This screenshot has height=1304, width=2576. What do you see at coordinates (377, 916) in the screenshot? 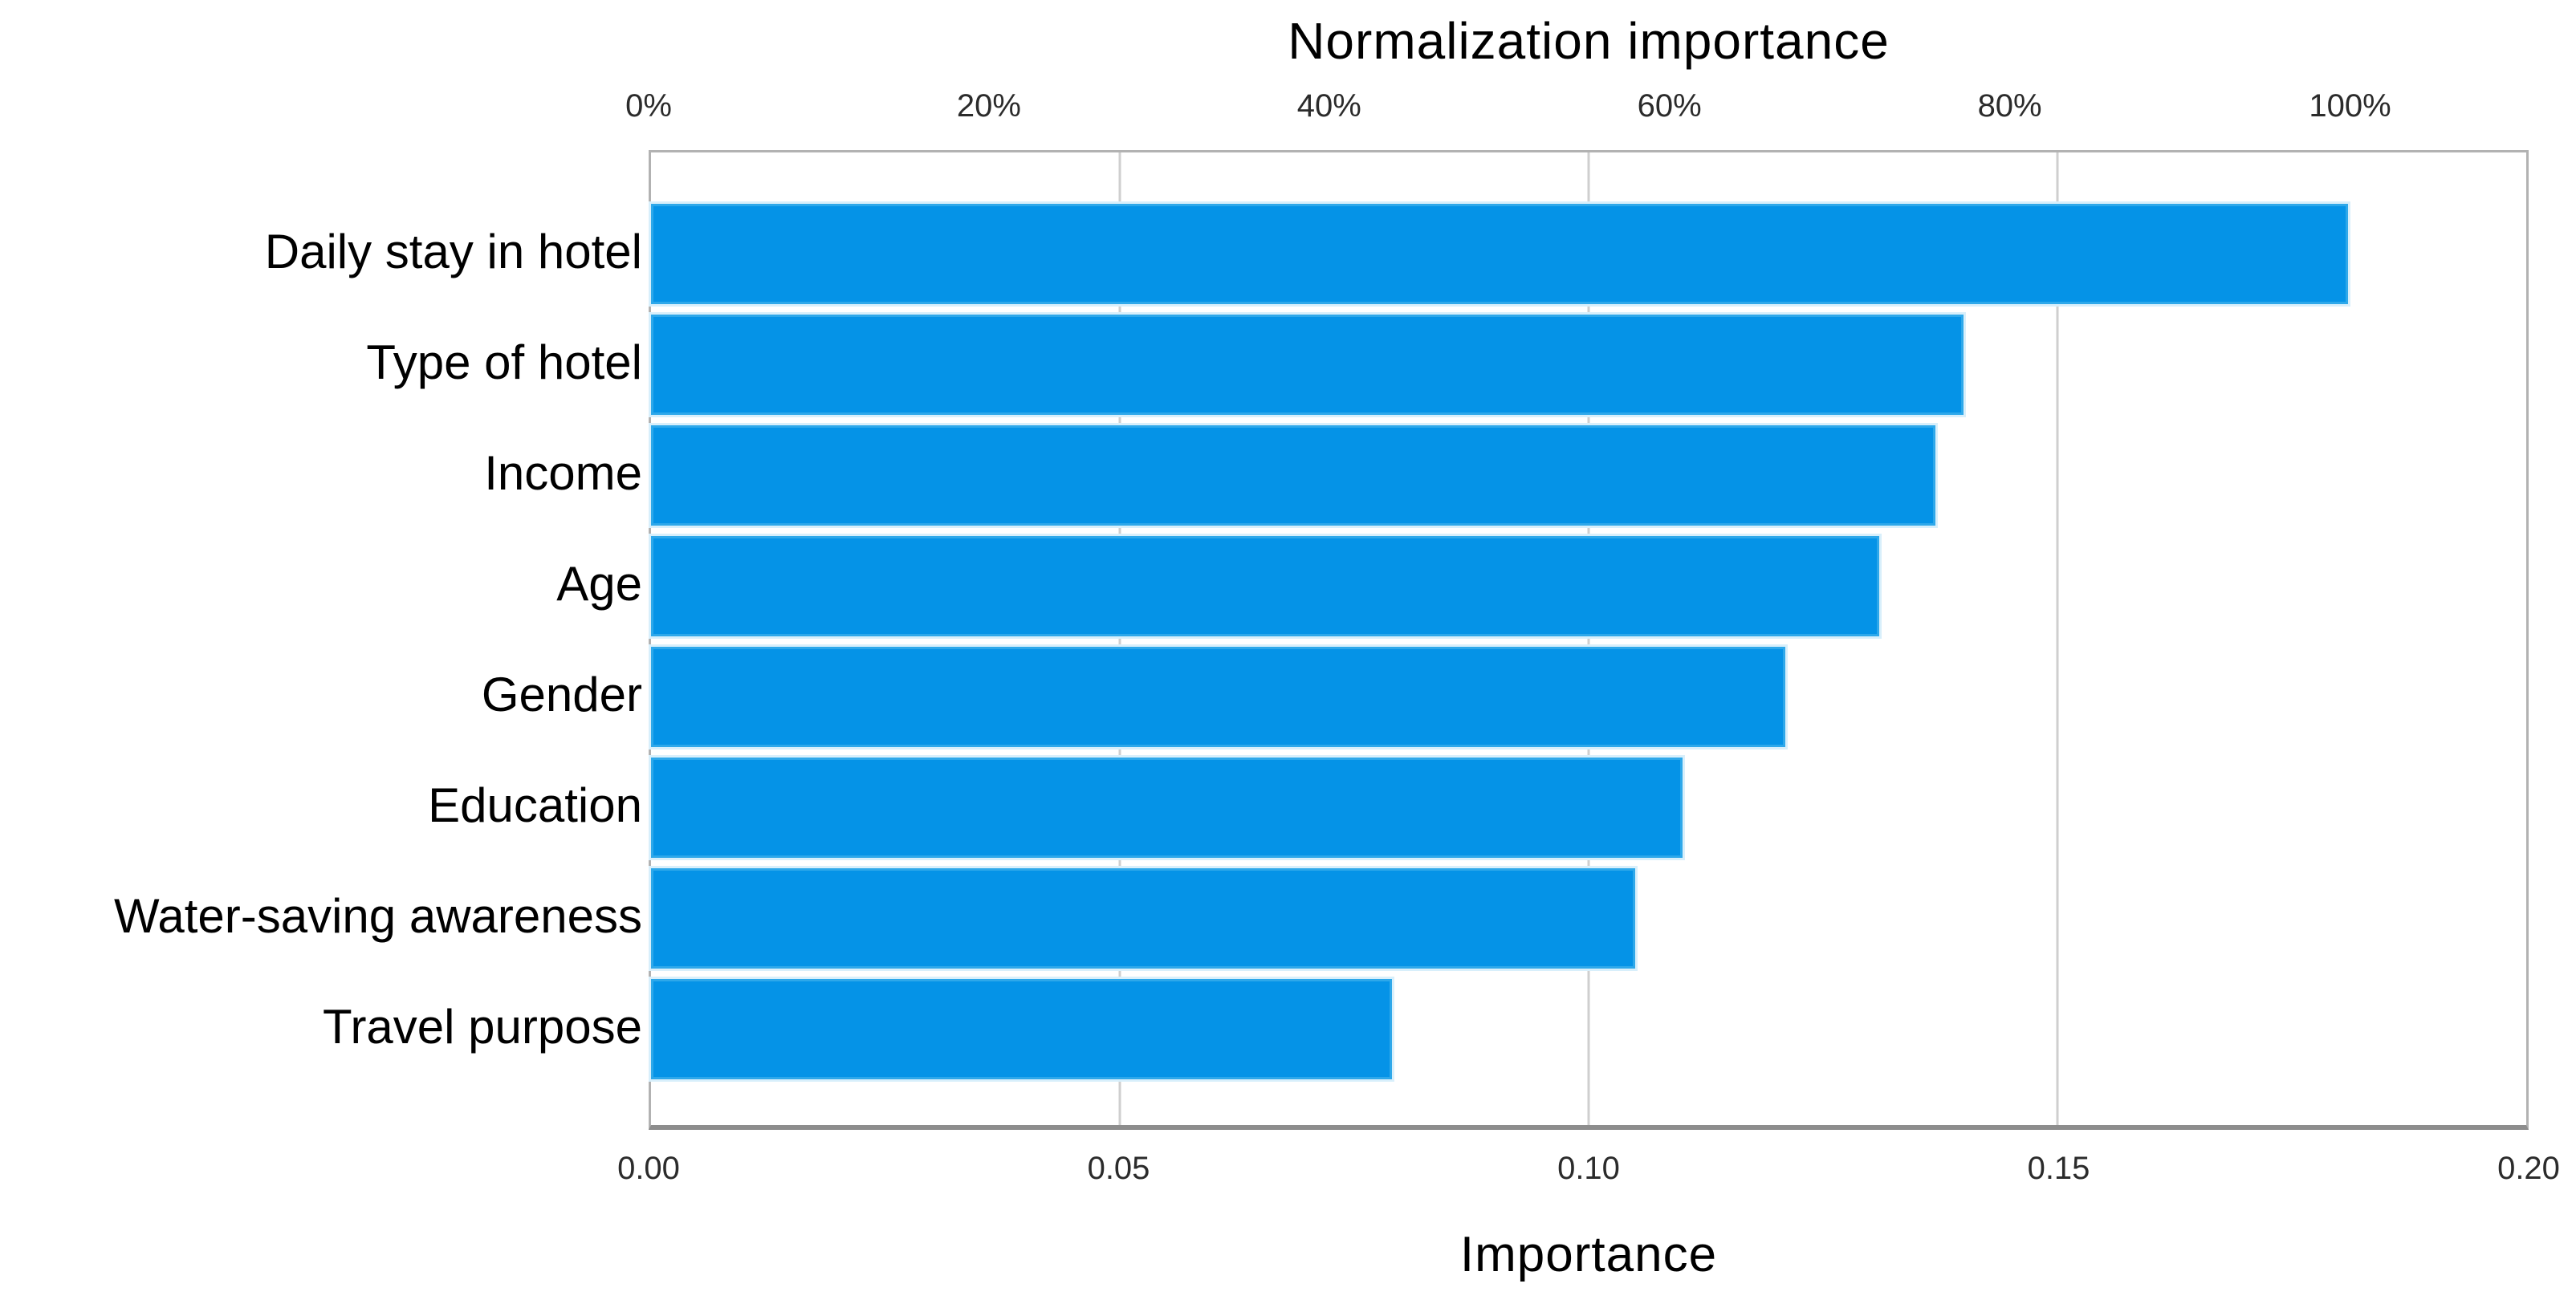
I see `category-label: Water-saving awareness` at bounding box center [377, 916].